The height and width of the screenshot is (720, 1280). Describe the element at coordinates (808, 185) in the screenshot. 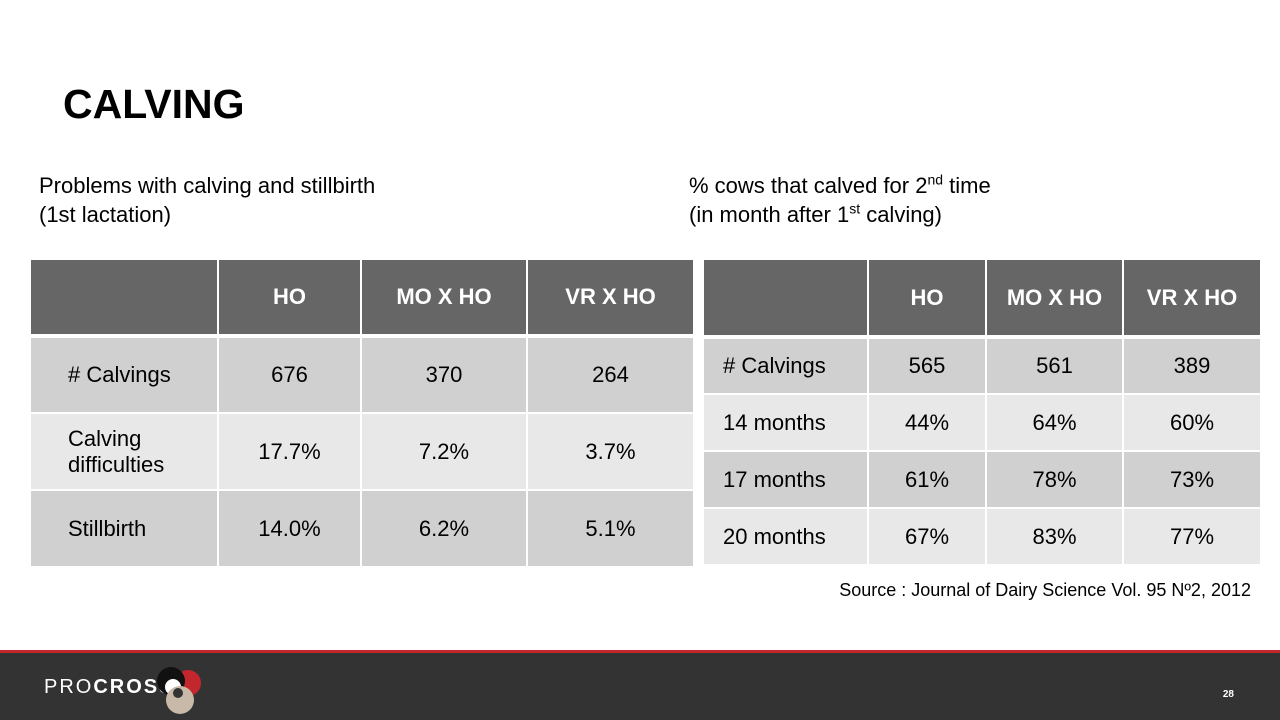

I see `right-caption-line-1-text: % cows that calved for 2` at that location.